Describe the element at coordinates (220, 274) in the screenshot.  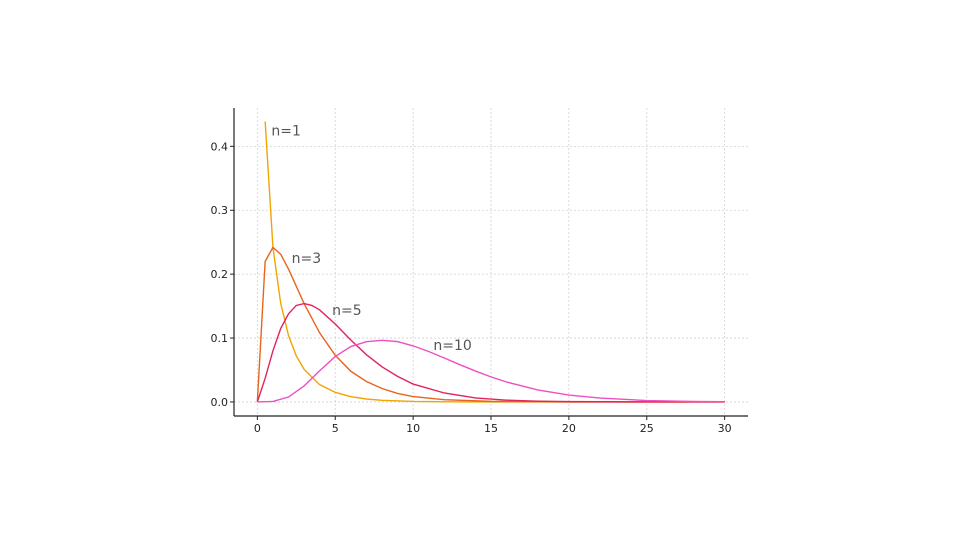
I see `y-tick-label: 0.2` at that location.